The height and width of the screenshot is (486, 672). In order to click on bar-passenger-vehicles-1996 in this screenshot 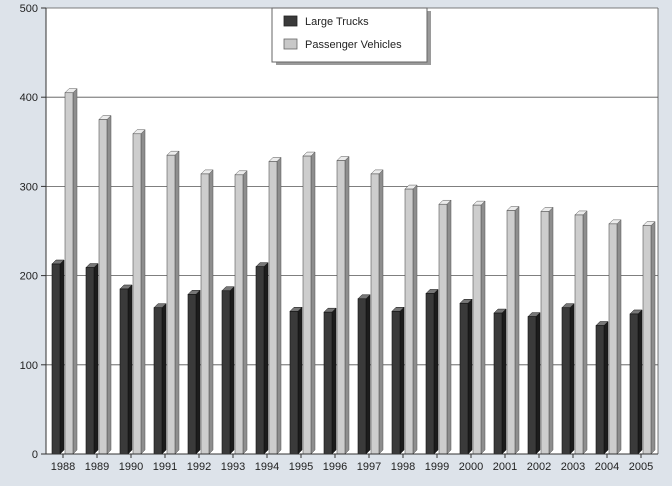, I will do `click(343, 305)`.